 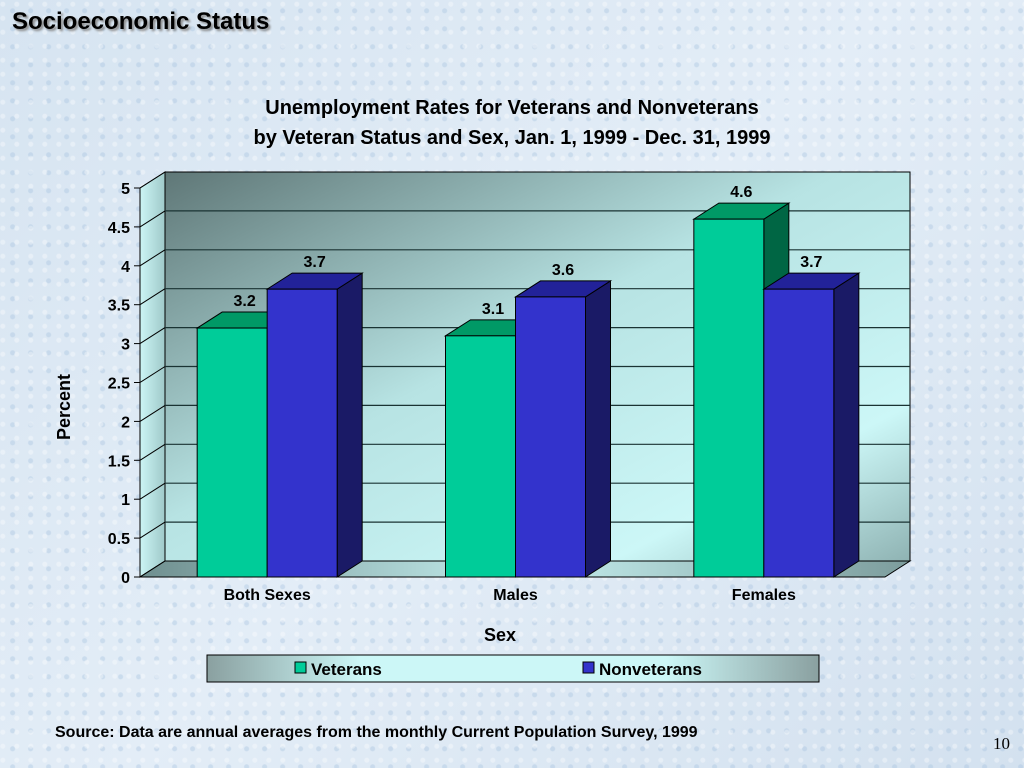 What do you see at coordinates (741, 192) in the screenshot?
I see `data-label: 4.6` at bounding box center [741, 192].